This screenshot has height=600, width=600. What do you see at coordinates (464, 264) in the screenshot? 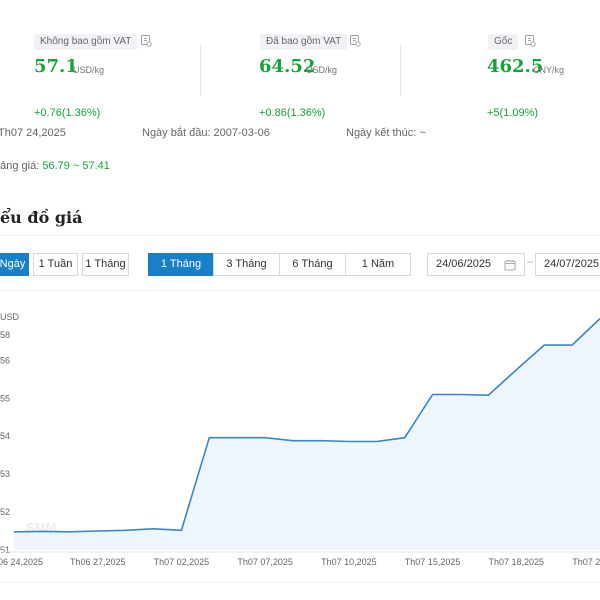
I see `date-from-value: 24/06/2025` at bounding box center [464, 264].